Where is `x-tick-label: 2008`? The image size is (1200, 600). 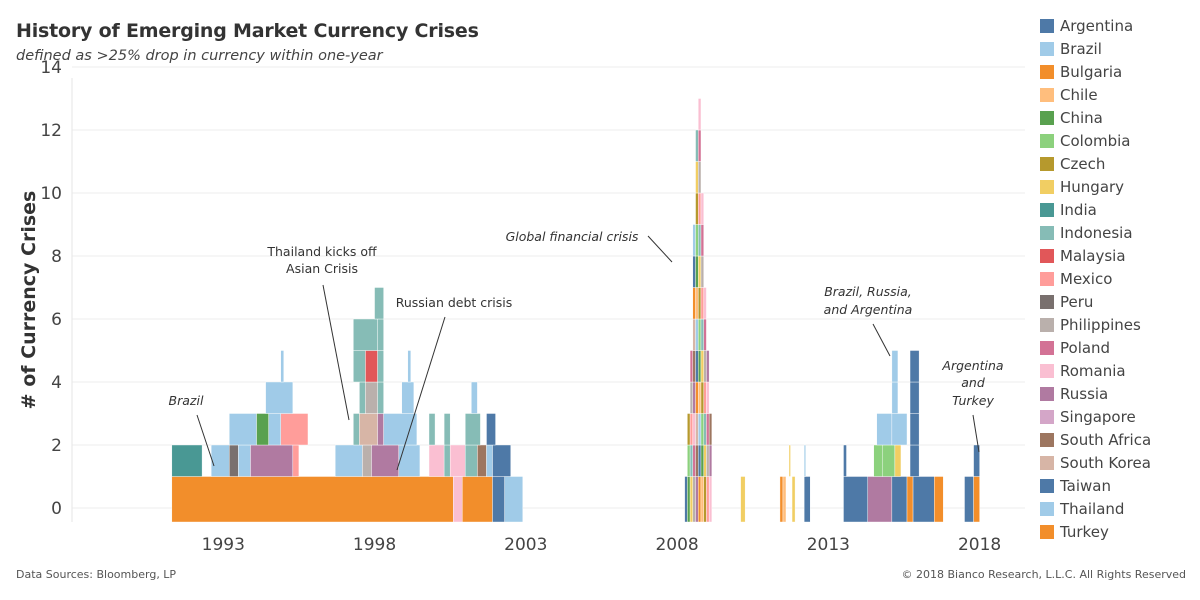 x-tick-label: 2008 is located at coordinates (676, 545).